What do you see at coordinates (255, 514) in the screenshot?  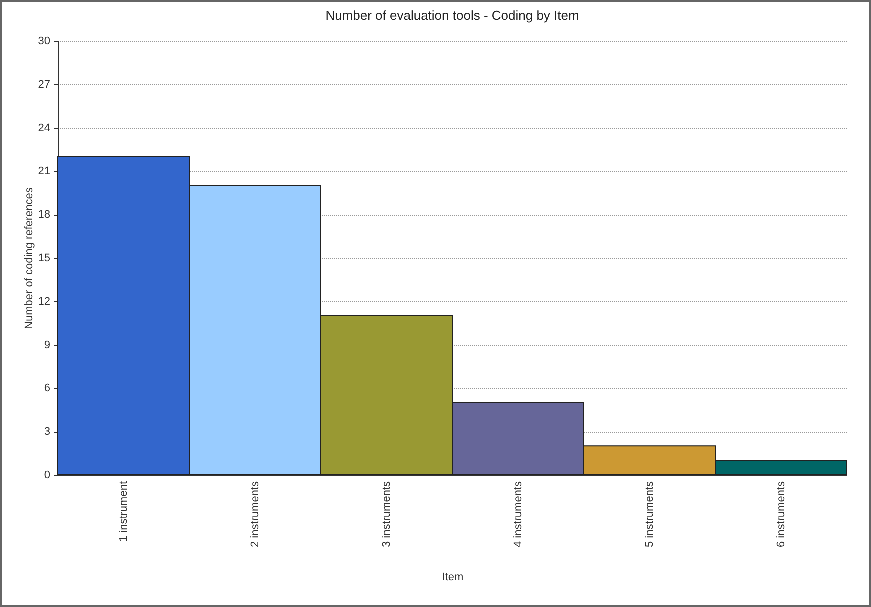 I see `x-tick-label: 2 instruments` at bounding box center [255, 514].